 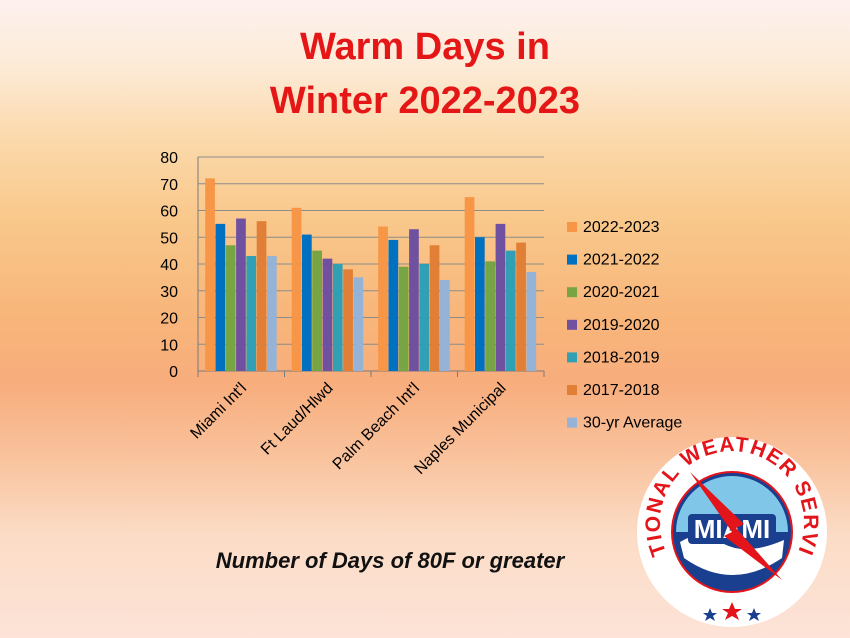 I want to click on y-tick-label: 80, so click(x=169, y=158).